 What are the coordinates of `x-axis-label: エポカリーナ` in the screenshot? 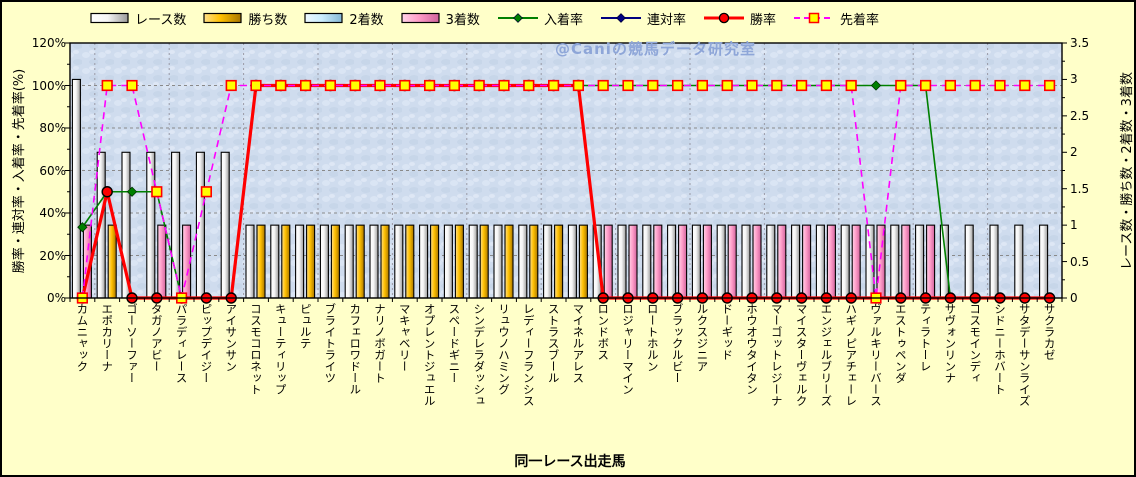 It's located at (107, 337).